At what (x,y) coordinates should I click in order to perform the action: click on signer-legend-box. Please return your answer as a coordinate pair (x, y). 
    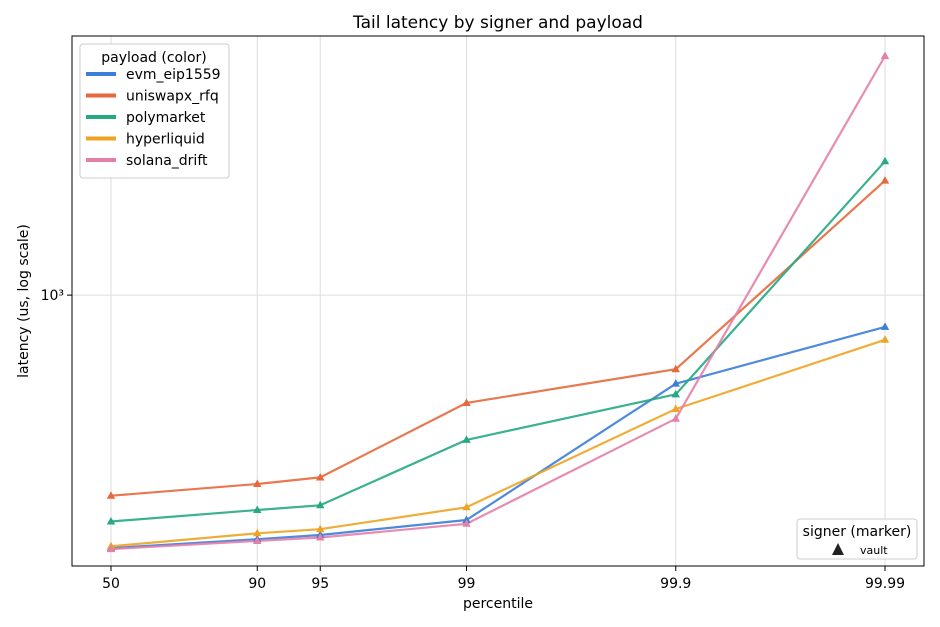
    Looking at the image, I should click on (857, 539).